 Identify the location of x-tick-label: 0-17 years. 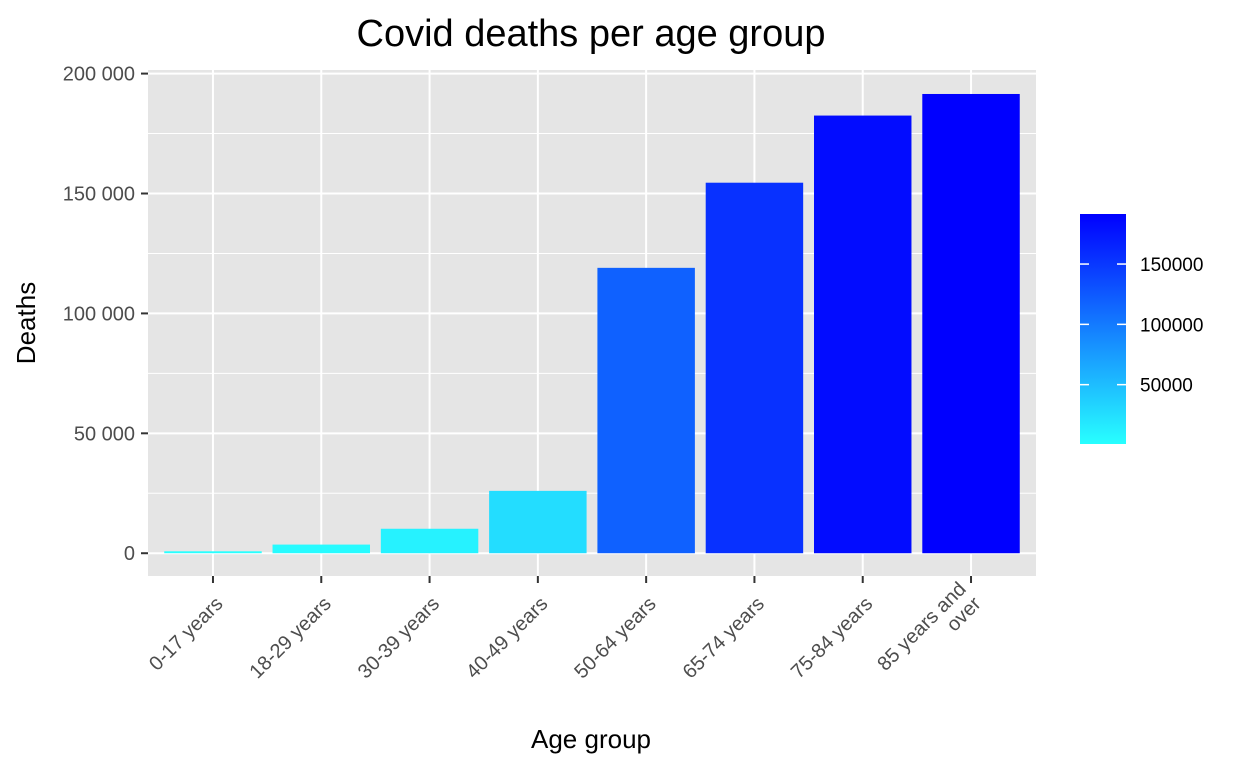
(186, 634).